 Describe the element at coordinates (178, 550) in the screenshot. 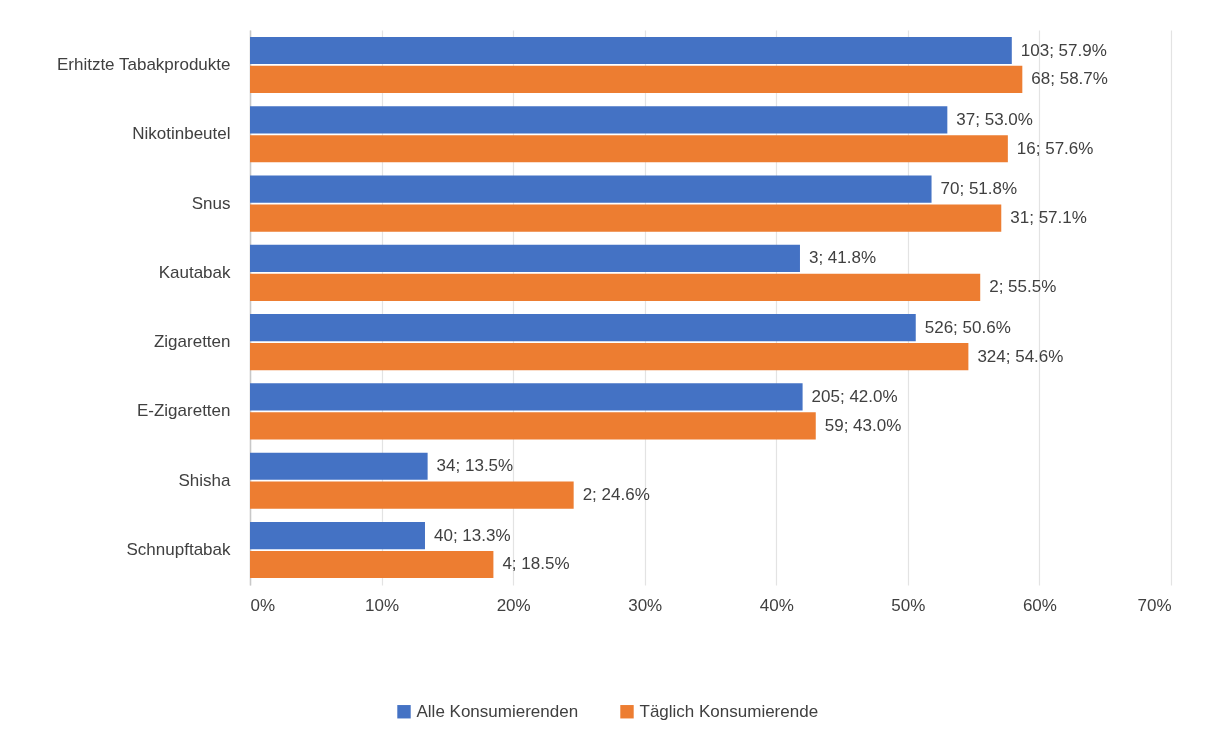

I see `y-tick-label: Schnupftabak` at that location.